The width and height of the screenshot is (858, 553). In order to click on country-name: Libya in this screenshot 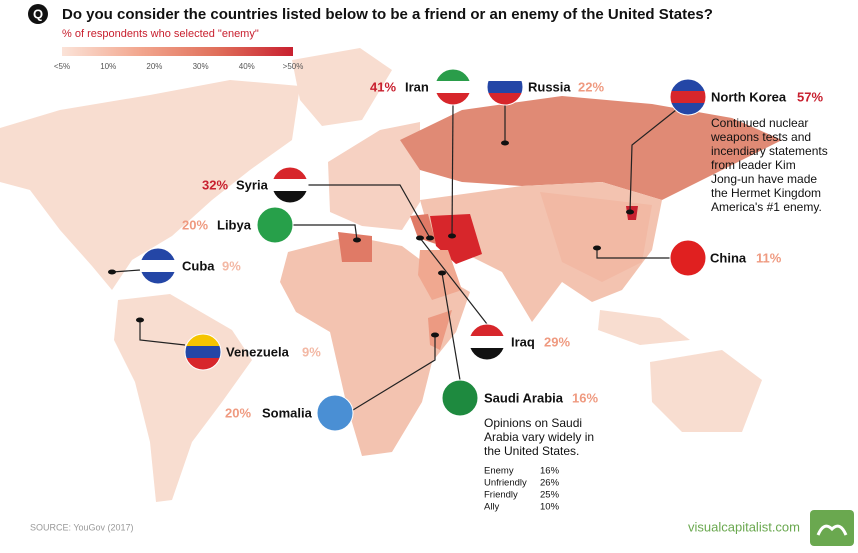, I will do `click(234, 224)`.